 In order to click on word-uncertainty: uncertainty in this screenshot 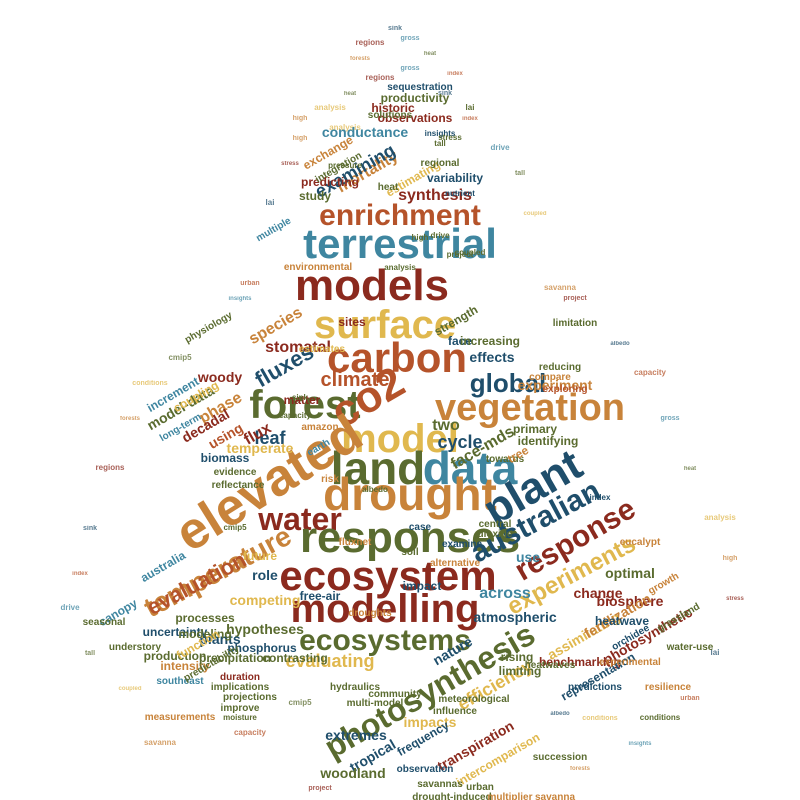, I will do `click(175, 632)`.